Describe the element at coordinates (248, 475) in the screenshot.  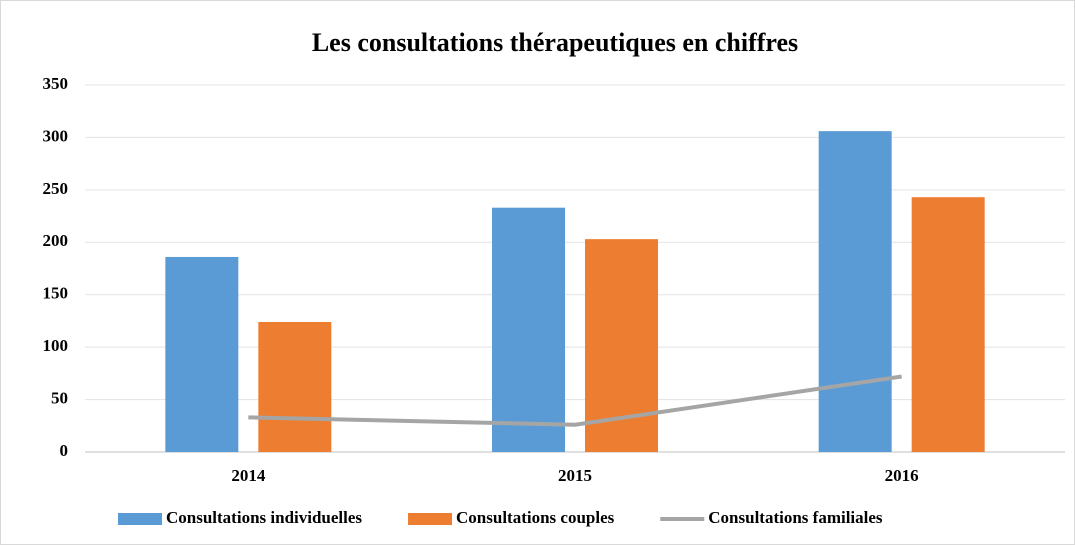
I see `x-tick-label: 2014` at that location.